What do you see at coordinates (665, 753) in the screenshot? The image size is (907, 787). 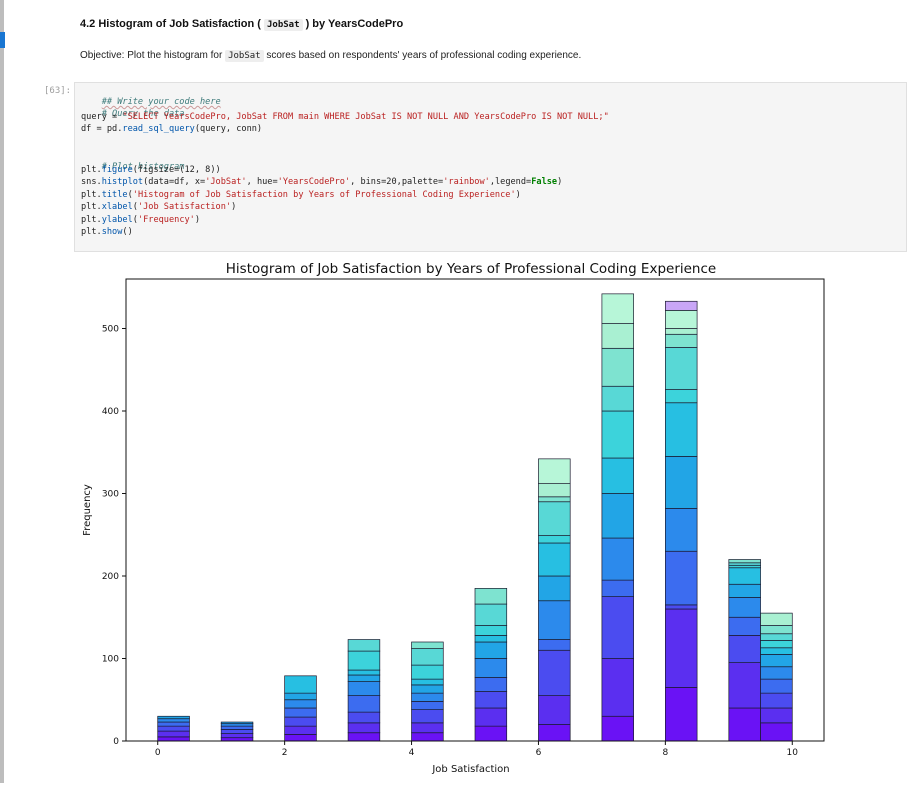 I see `x-tick-label: 8` at bounding box center [665, 753].